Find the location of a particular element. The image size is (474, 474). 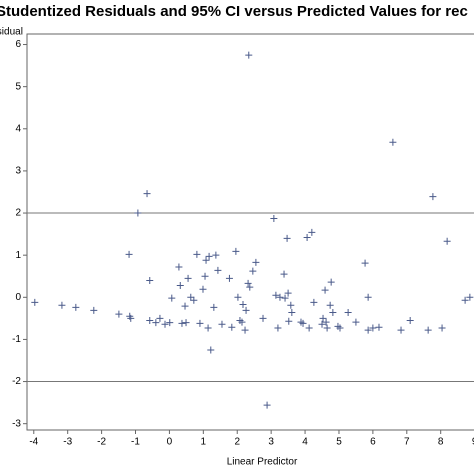

x-tick-label: -4 is located at coordinates (33, 442).